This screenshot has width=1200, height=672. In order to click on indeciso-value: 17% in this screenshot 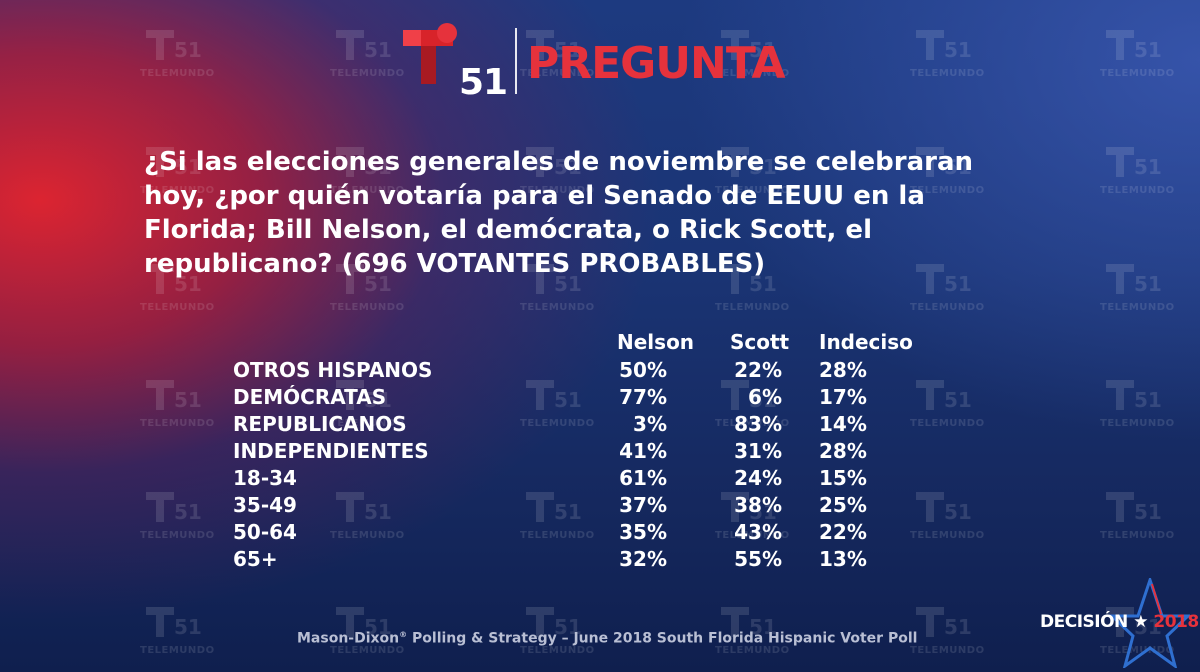, I will do `click(843, 397)`.